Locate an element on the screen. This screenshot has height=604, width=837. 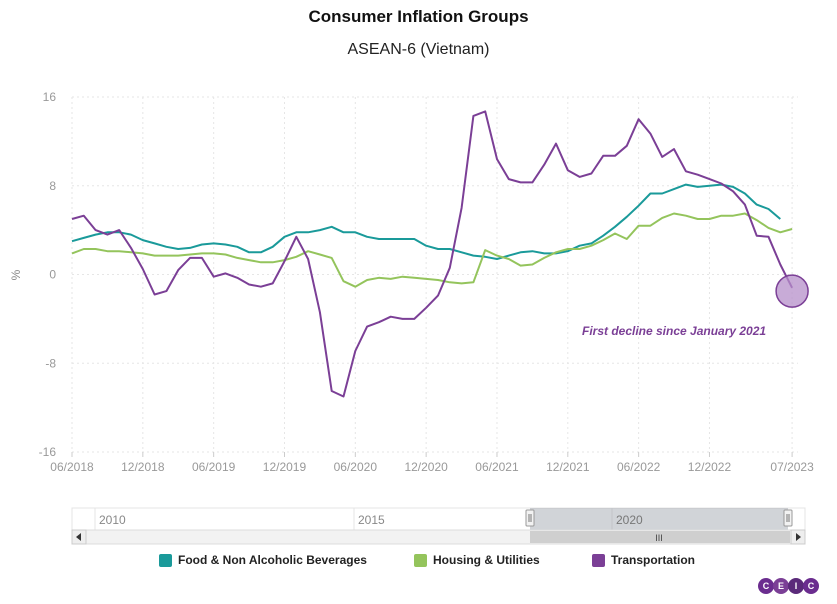
navigator: 2010 2015 2020 is located at coordinates (438, 519).